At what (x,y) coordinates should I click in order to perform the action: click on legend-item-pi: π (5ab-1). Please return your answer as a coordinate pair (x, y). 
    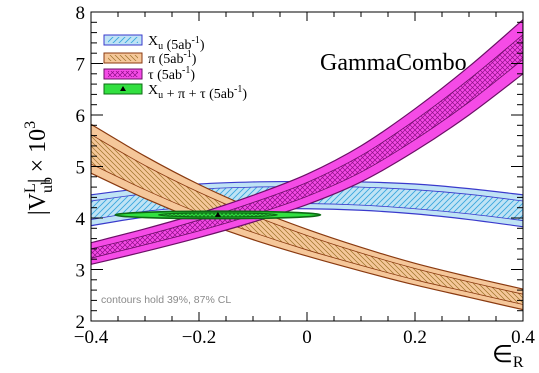
    Looking at the image, I should click on (150, 58).